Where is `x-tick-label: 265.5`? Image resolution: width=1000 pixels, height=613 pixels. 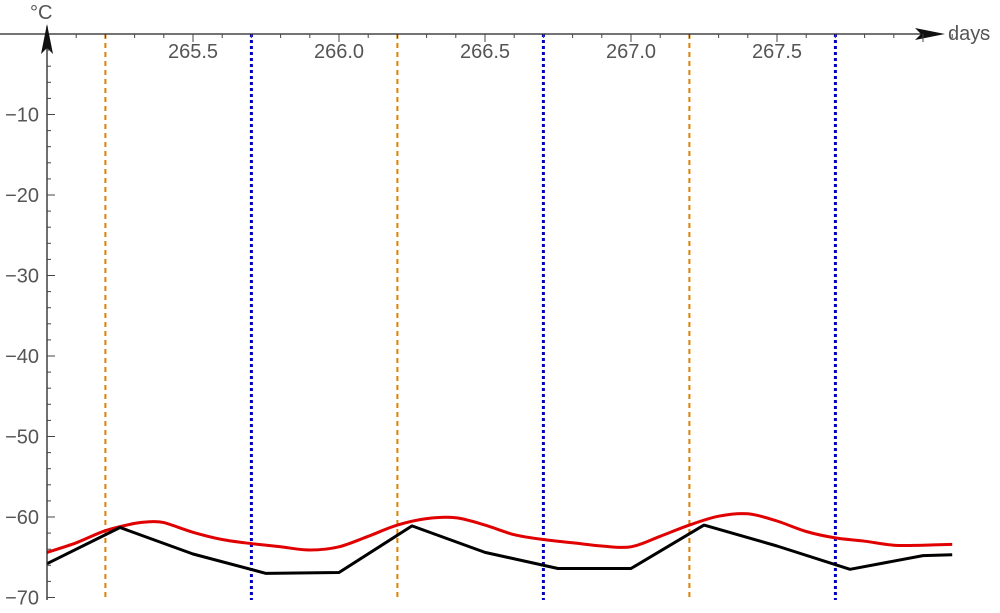 x-tick-label: 265.5 is located at coordinates (193, 52).